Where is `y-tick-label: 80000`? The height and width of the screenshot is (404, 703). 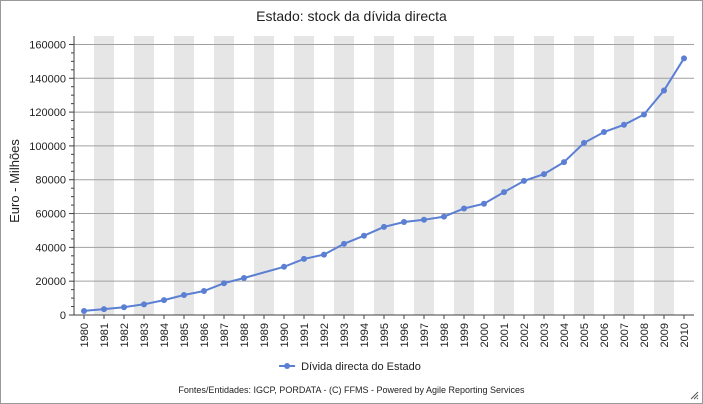 y-tick-label: 80000 is located at coordinates (50, 181).